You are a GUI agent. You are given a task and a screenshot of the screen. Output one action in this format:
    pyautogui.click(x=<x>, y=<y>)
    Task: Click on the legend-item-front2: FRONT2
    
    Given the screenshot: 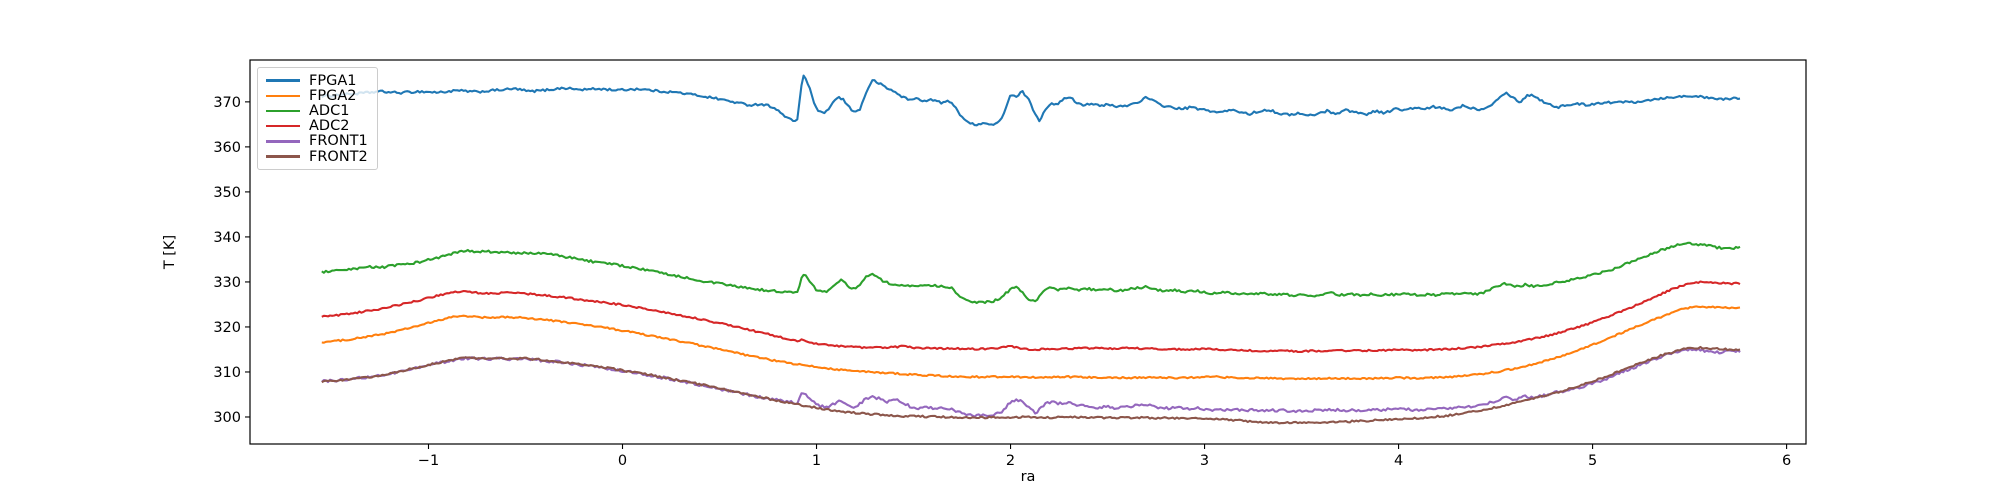 What is the action you would take?
    pyautogui.click(x=317, y=156)
    